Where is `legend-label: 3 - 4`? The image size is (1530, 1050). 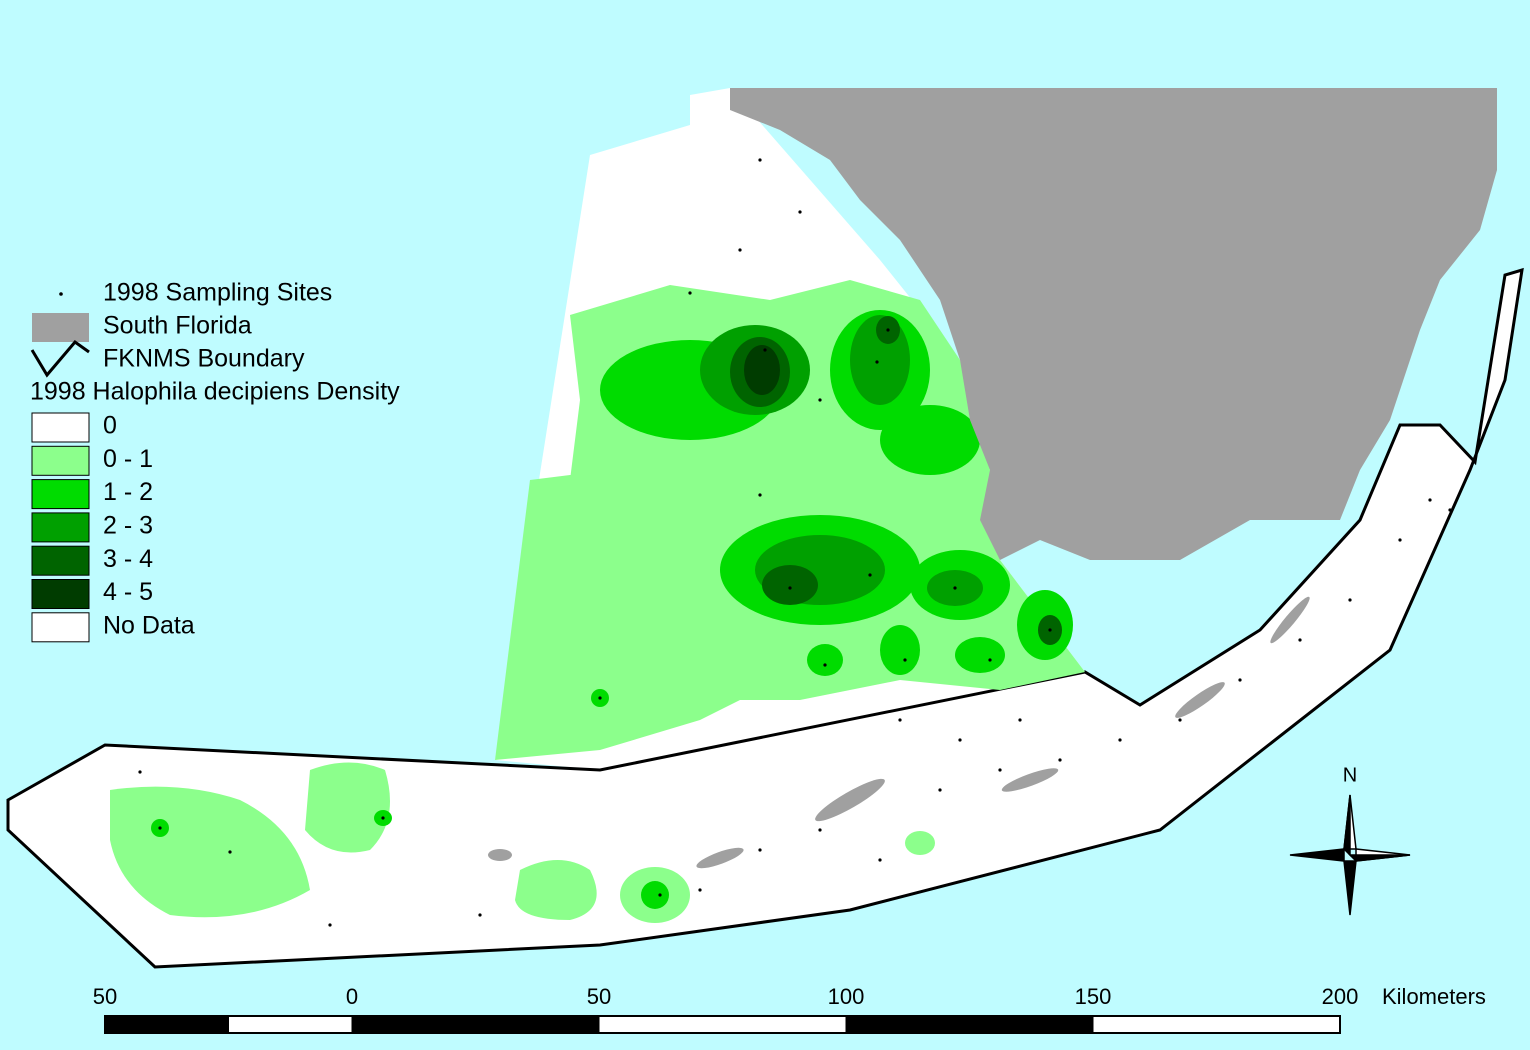
legend-label: 3 - 4 is located at coordinates (128, 559).